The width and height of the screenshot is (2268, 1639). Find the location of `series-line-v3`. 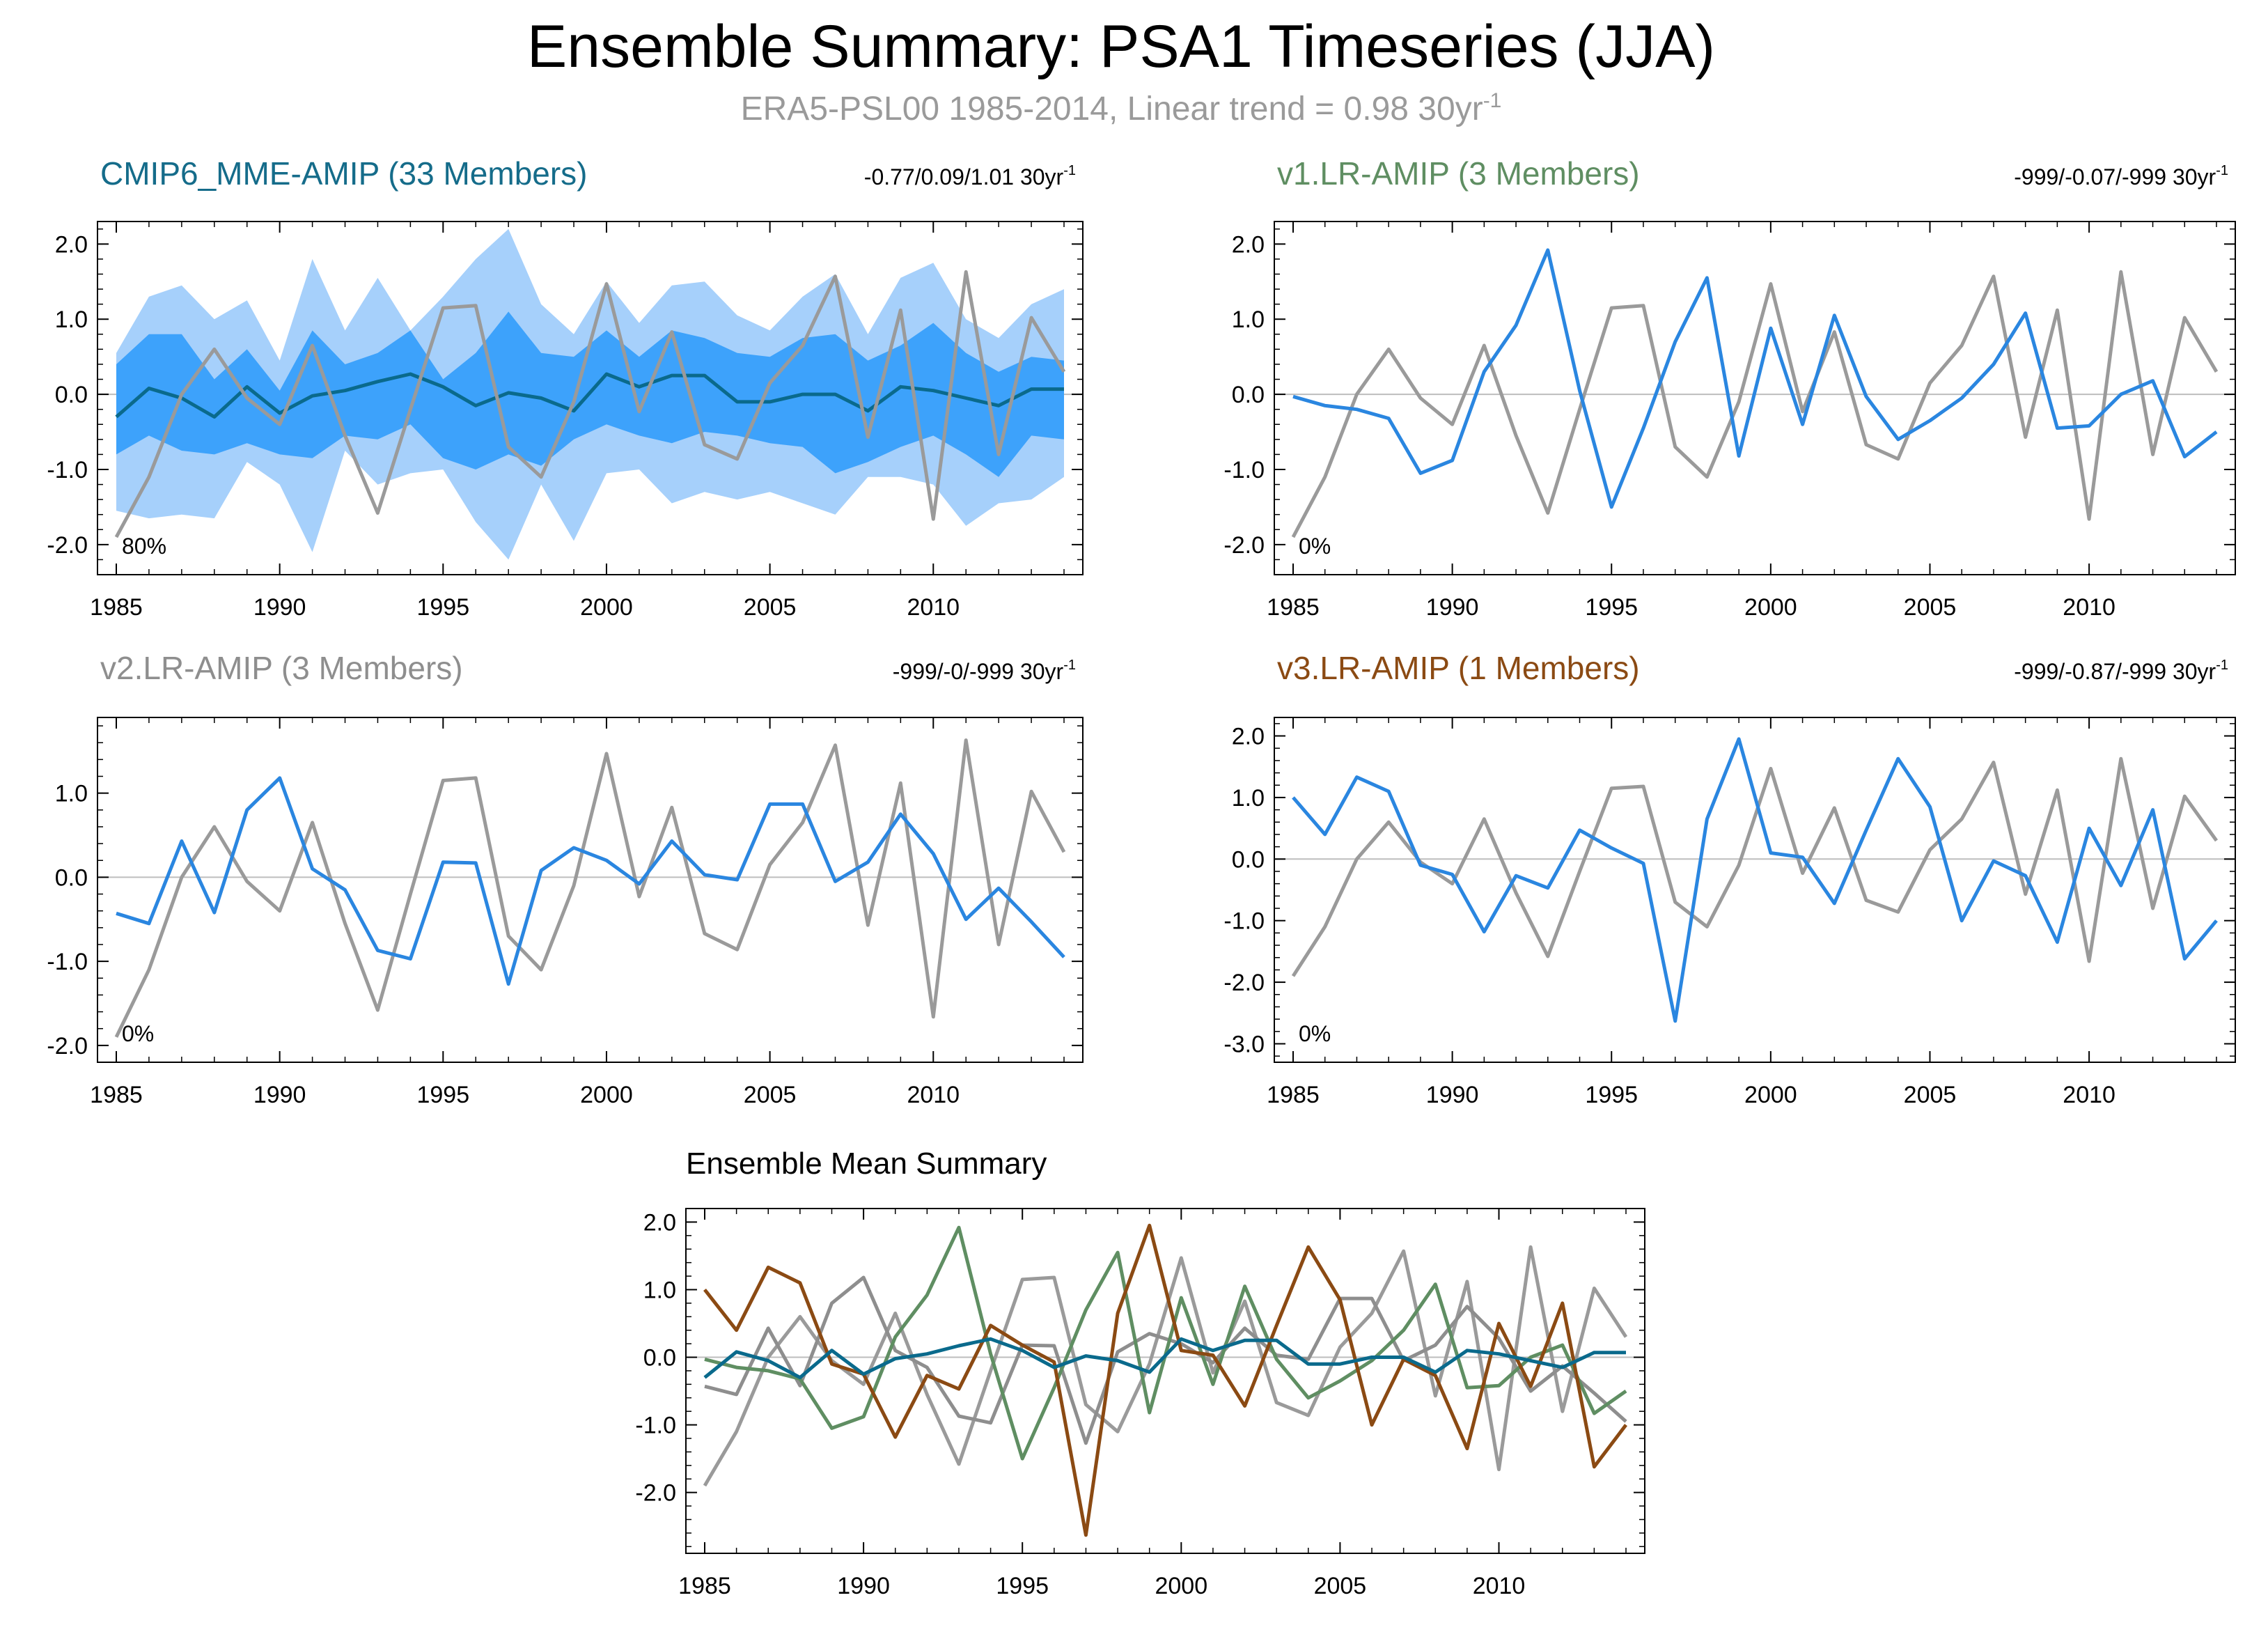

series-line-v3 is located at coordinates (1165, 1380).